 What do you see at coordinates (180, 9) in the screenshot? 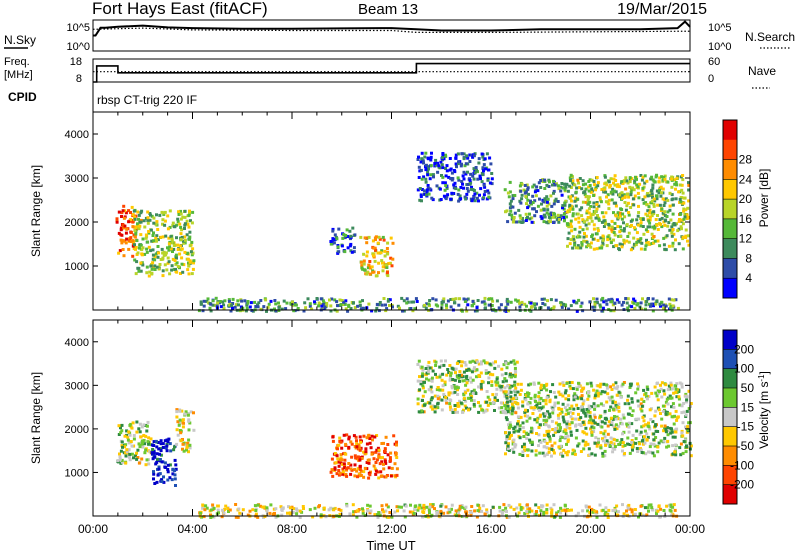
I see `site-title: Fort Hays East (fitACF)` at bounding box center [180, 9].